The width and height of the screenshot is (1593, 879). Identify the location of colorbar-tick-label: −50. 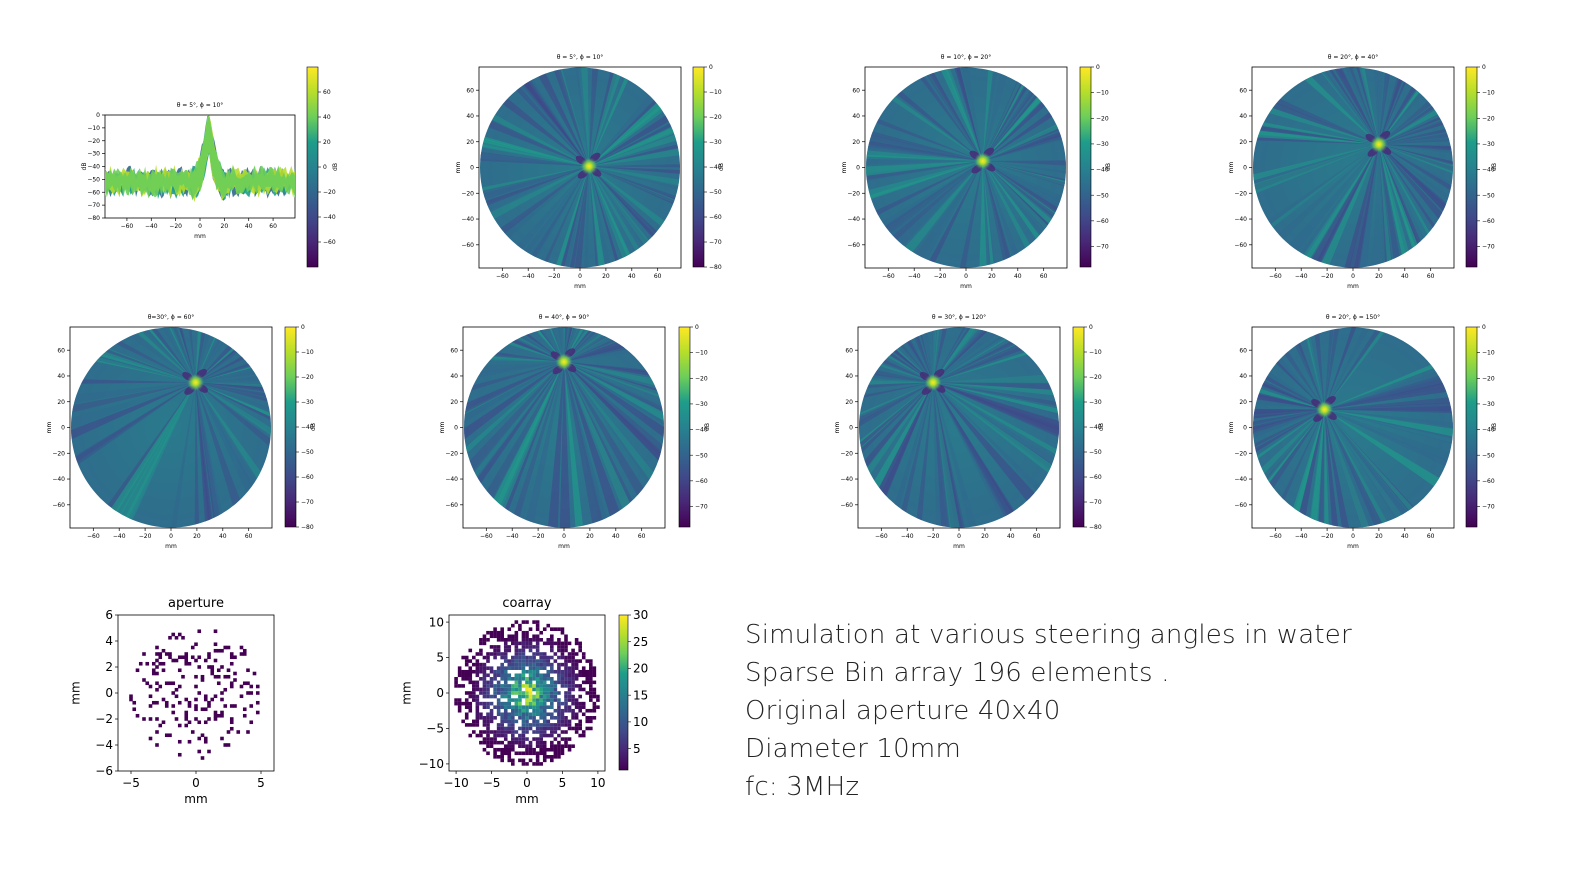
(1488, 455).